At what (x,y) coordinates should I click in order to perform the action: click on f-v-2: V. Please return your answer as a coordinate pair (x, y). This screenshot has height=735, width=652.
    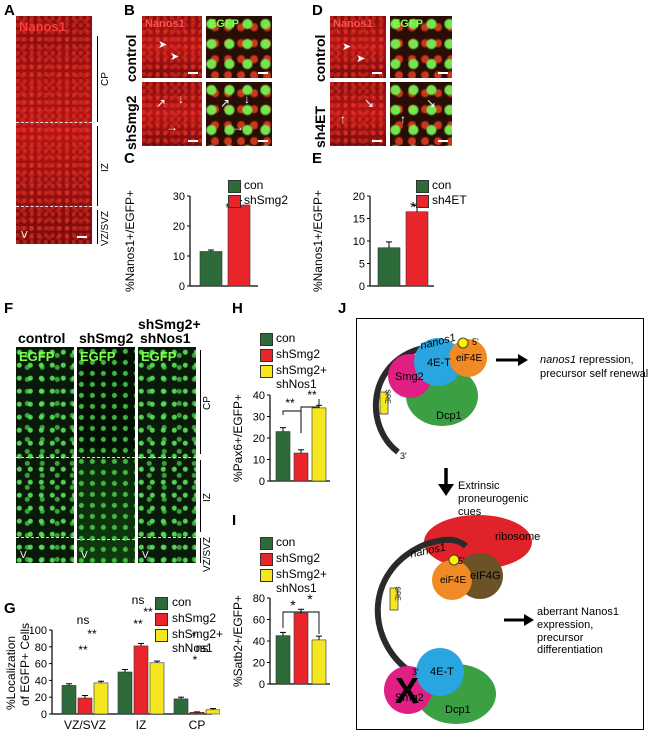
    Looking at the image, I should click on (84, 555).